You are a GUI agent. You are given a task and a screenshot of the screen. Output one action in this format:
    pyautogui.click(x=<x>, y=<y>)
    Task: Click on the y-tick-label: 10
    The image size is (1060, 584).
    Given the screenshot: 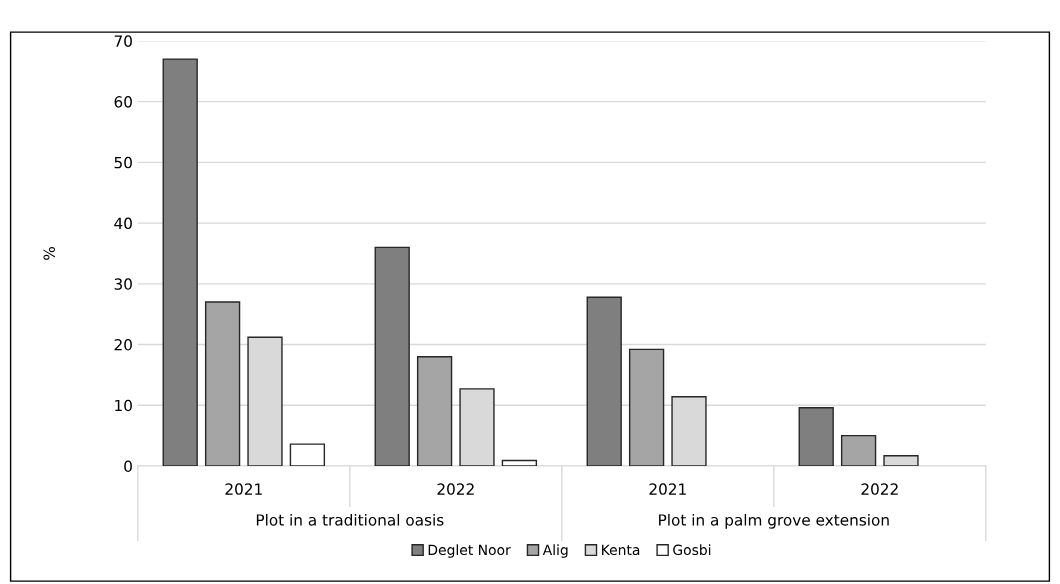 What is the action you would take?
    pyautogui.click(x=123, y=405)
    